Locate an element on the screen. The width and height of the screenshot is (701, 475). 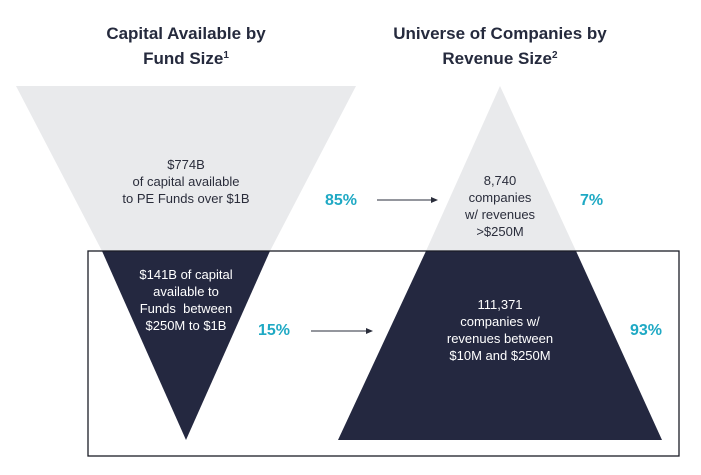
pct-85: 85% is located at coordinates (341, 200).